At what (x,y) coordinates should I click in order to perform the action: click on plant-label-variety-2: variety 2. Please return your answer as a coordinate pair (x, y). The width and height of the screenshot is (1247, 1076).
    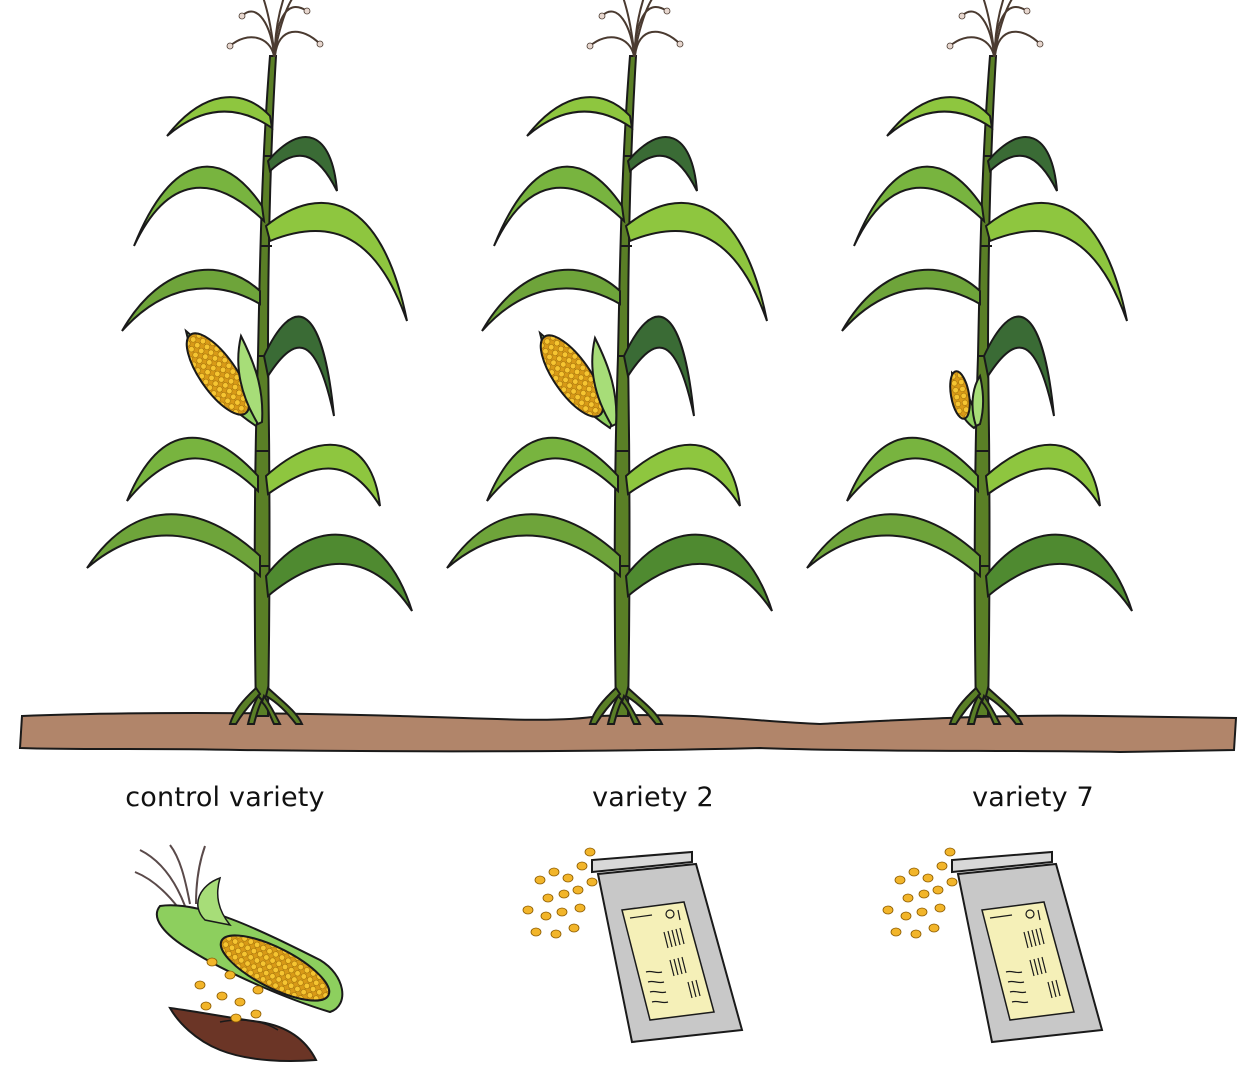
    Looking at the image, I should click on (653, 797).